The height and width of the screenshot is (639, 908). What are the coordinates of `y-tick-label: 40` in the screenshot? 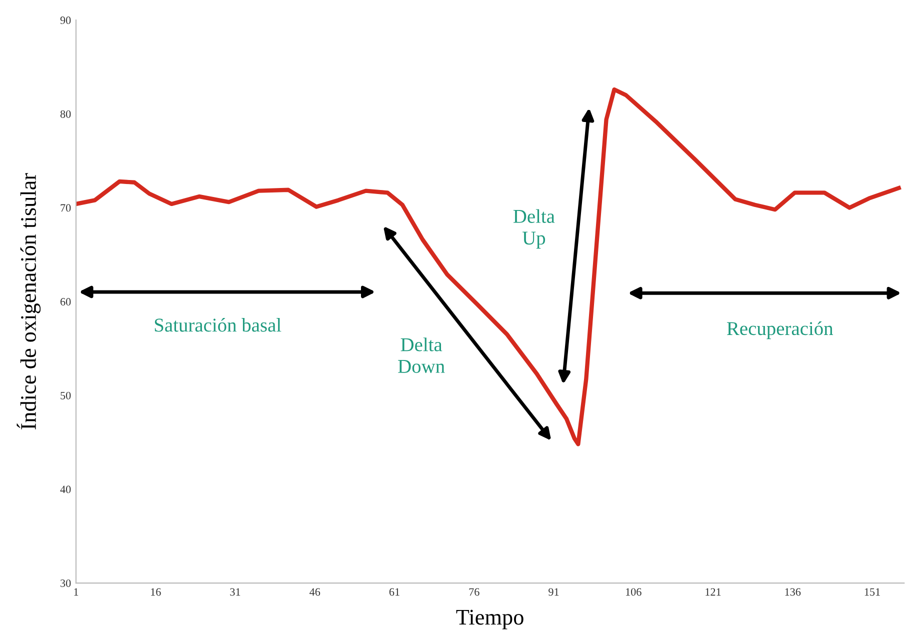 It's located at (65, 490).